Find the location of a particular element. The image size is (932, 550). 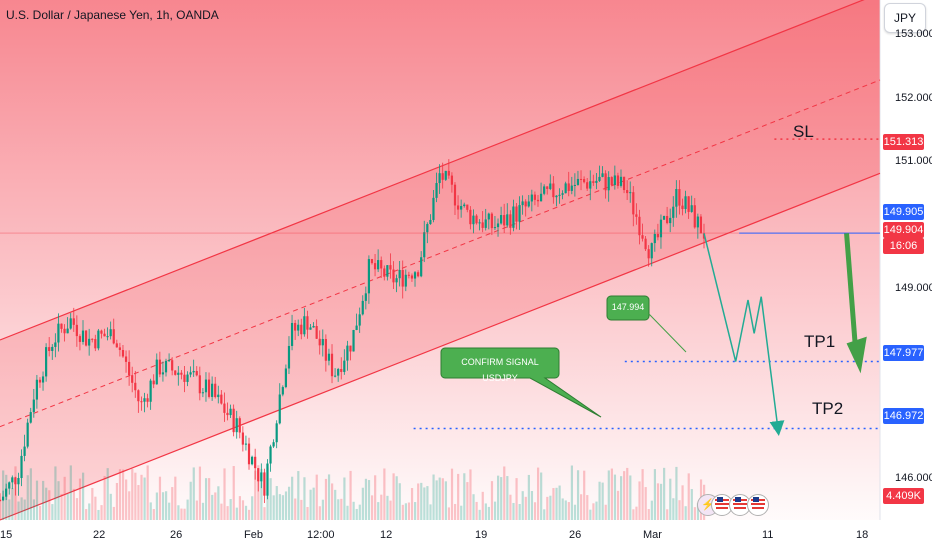

down-arrow-head is located at coordinates (856, 355).